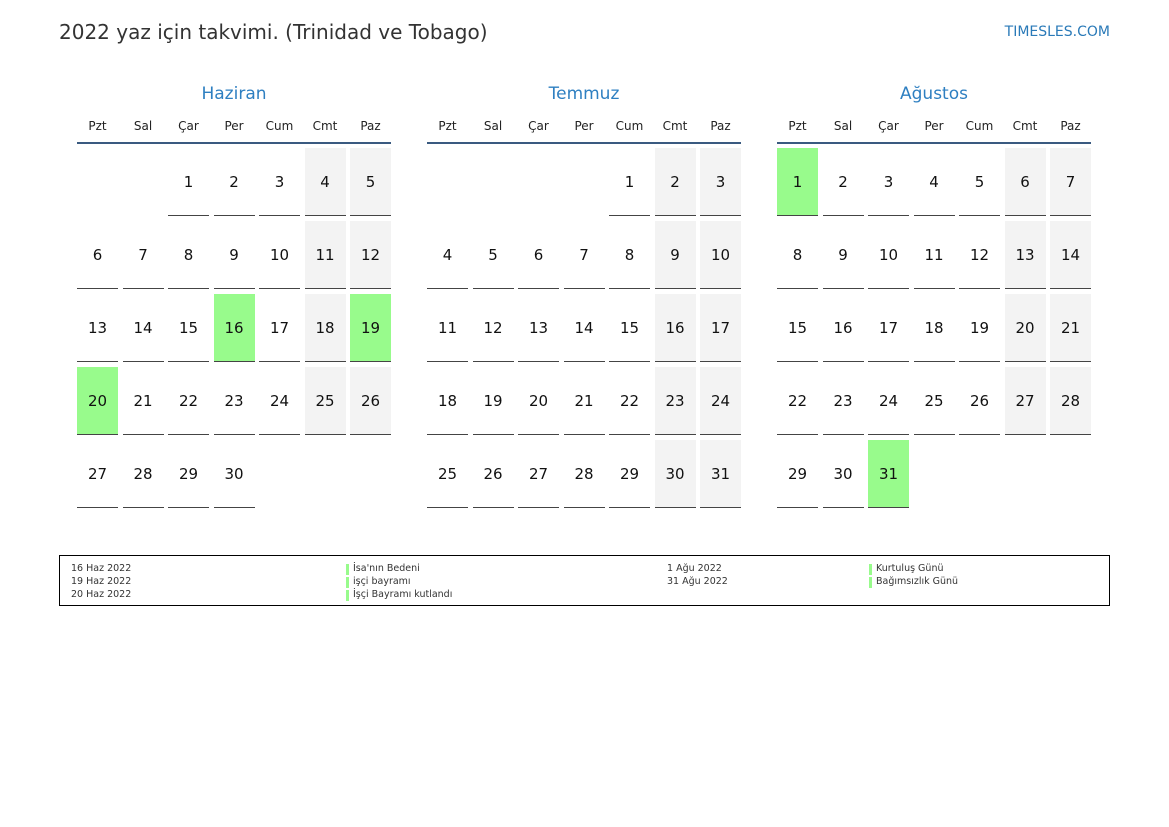 This screenshot has height=827, width=1169. What do you see at coordinates (629, 255) in the screenshot?
I see `day-cell: 8` at bounding box center [629, 255].